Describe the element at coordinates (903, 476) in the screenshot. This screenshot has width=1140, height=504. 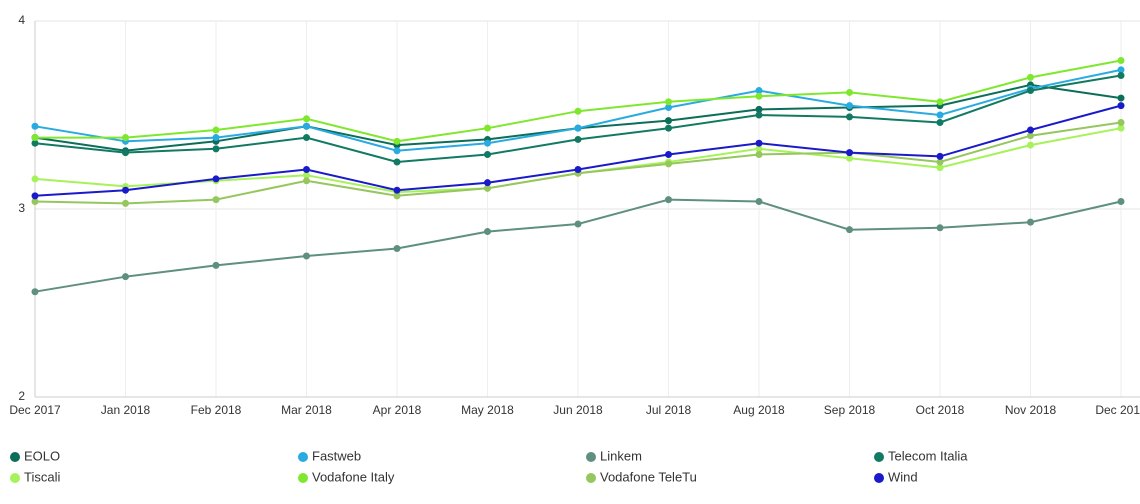
I see `legend-label: Wind` at that location.